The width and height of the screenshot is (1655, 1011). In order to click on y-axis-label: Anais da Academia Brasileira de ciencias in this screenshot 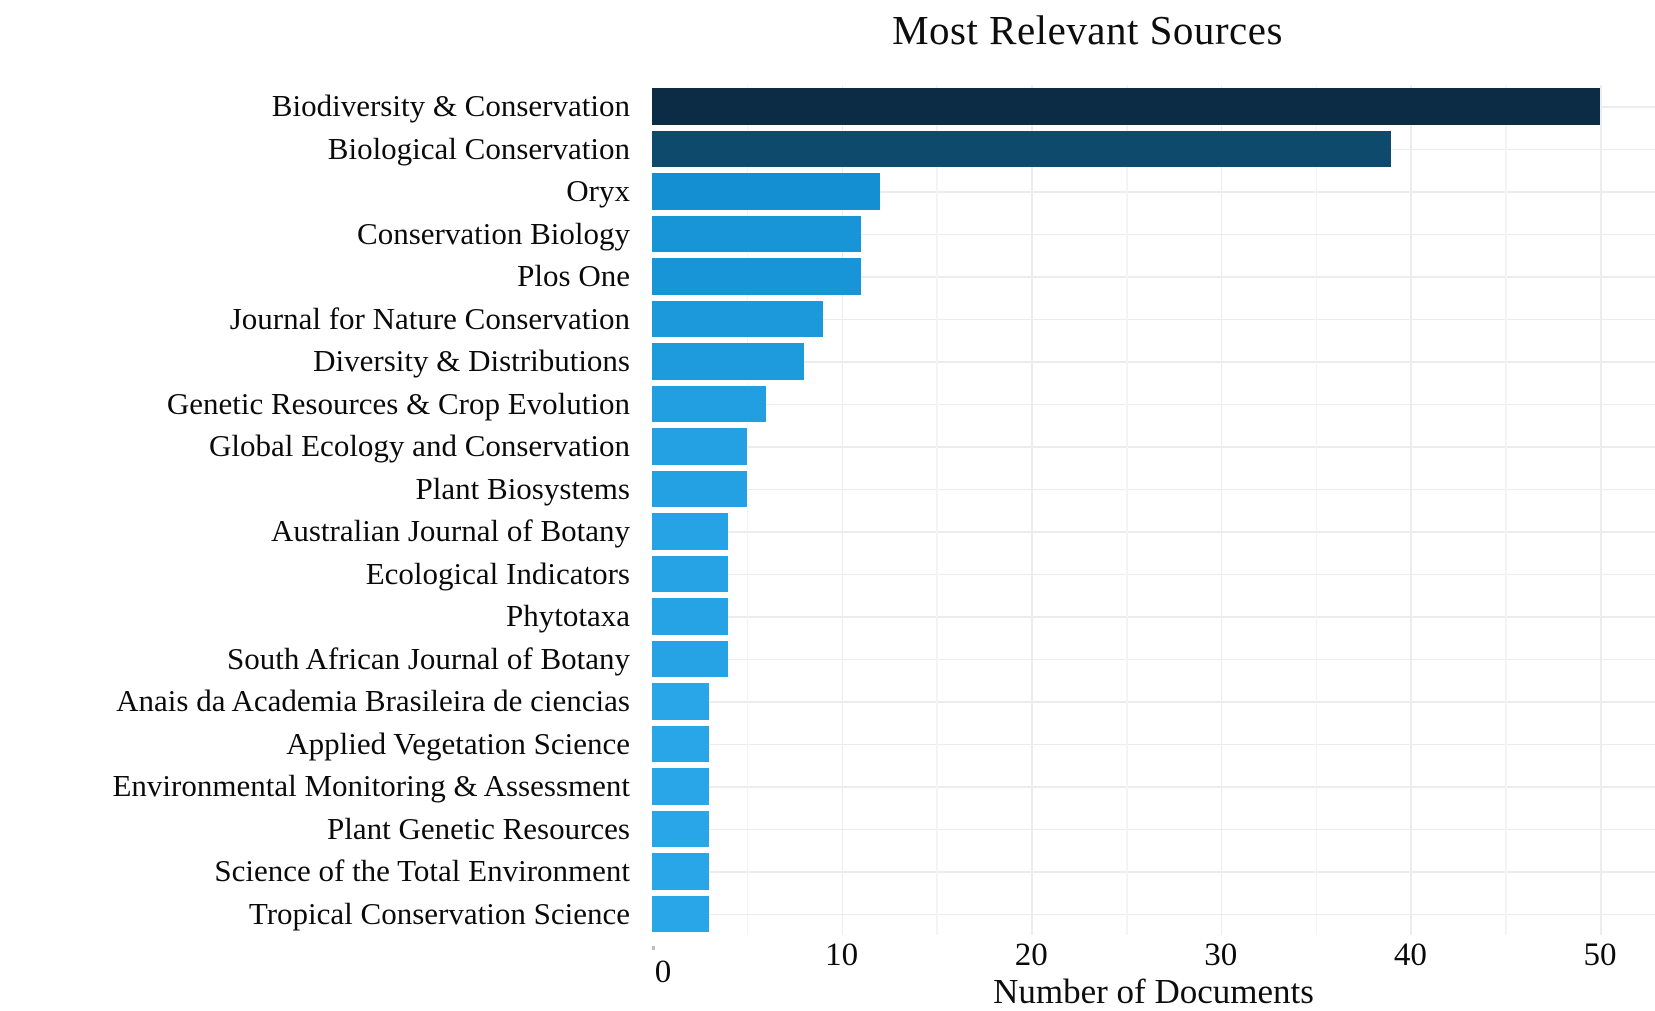, I will do `click(373, 700)`.